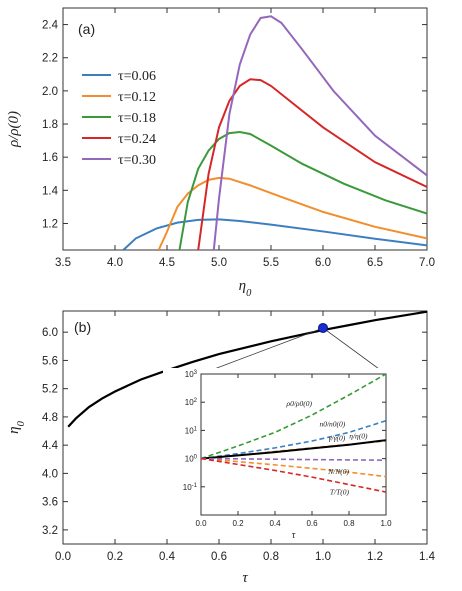 This screenshot has height=591, width=462. What do you see at coordinates (349, 523) in the screenshot?
I see `inset-x-tick-label: 0.8` at bounding box center [349, 523].